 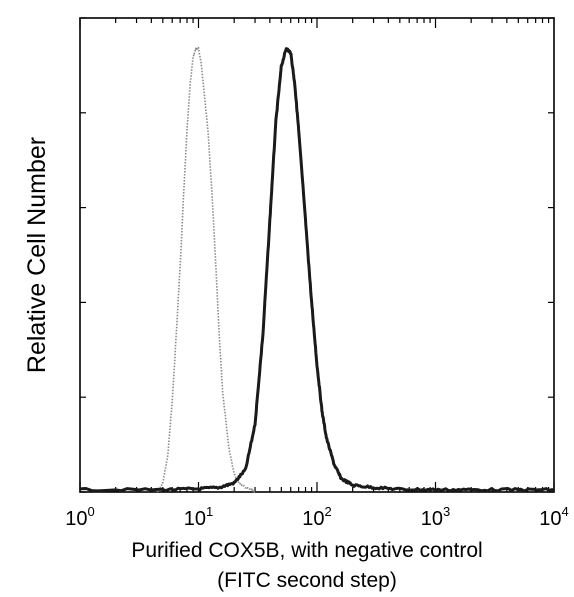 What do you see at coordinates (209, 511) in the screenshot?
I see `x-tick-label-exponent: 1` at bounding box center [209, 511].